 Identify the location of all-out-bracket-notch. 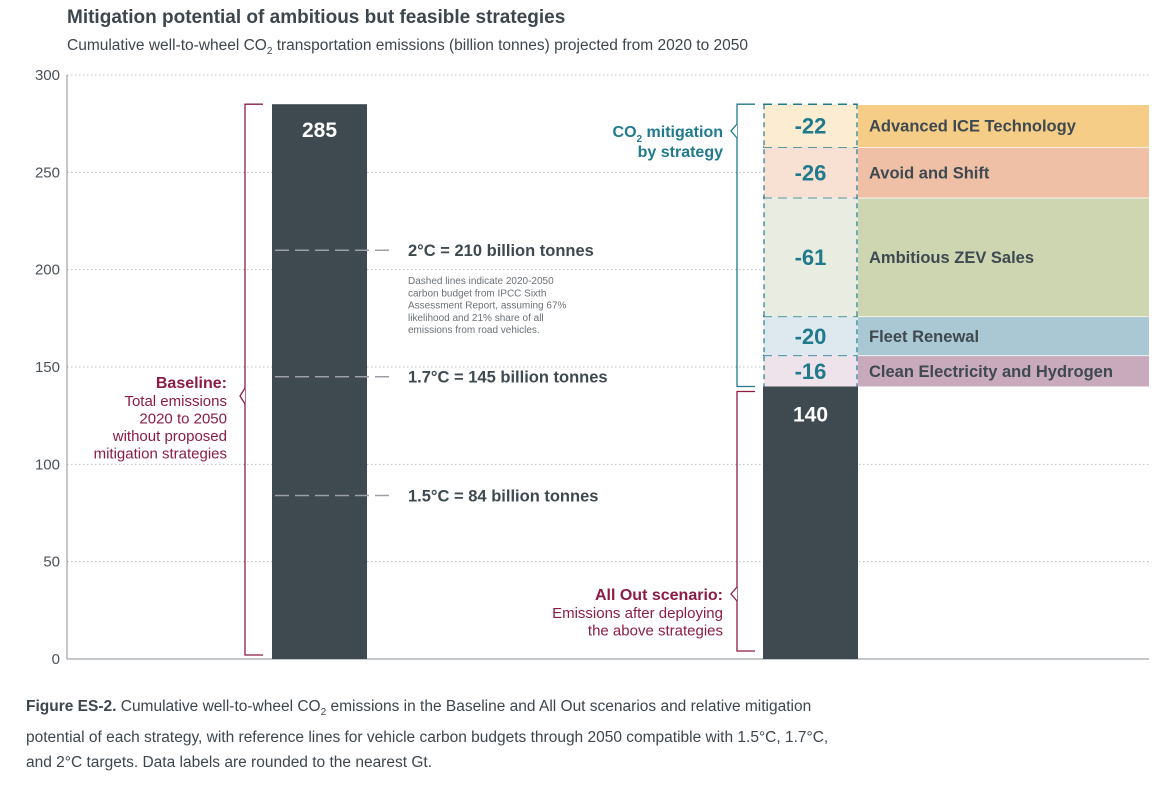
(734, 594).